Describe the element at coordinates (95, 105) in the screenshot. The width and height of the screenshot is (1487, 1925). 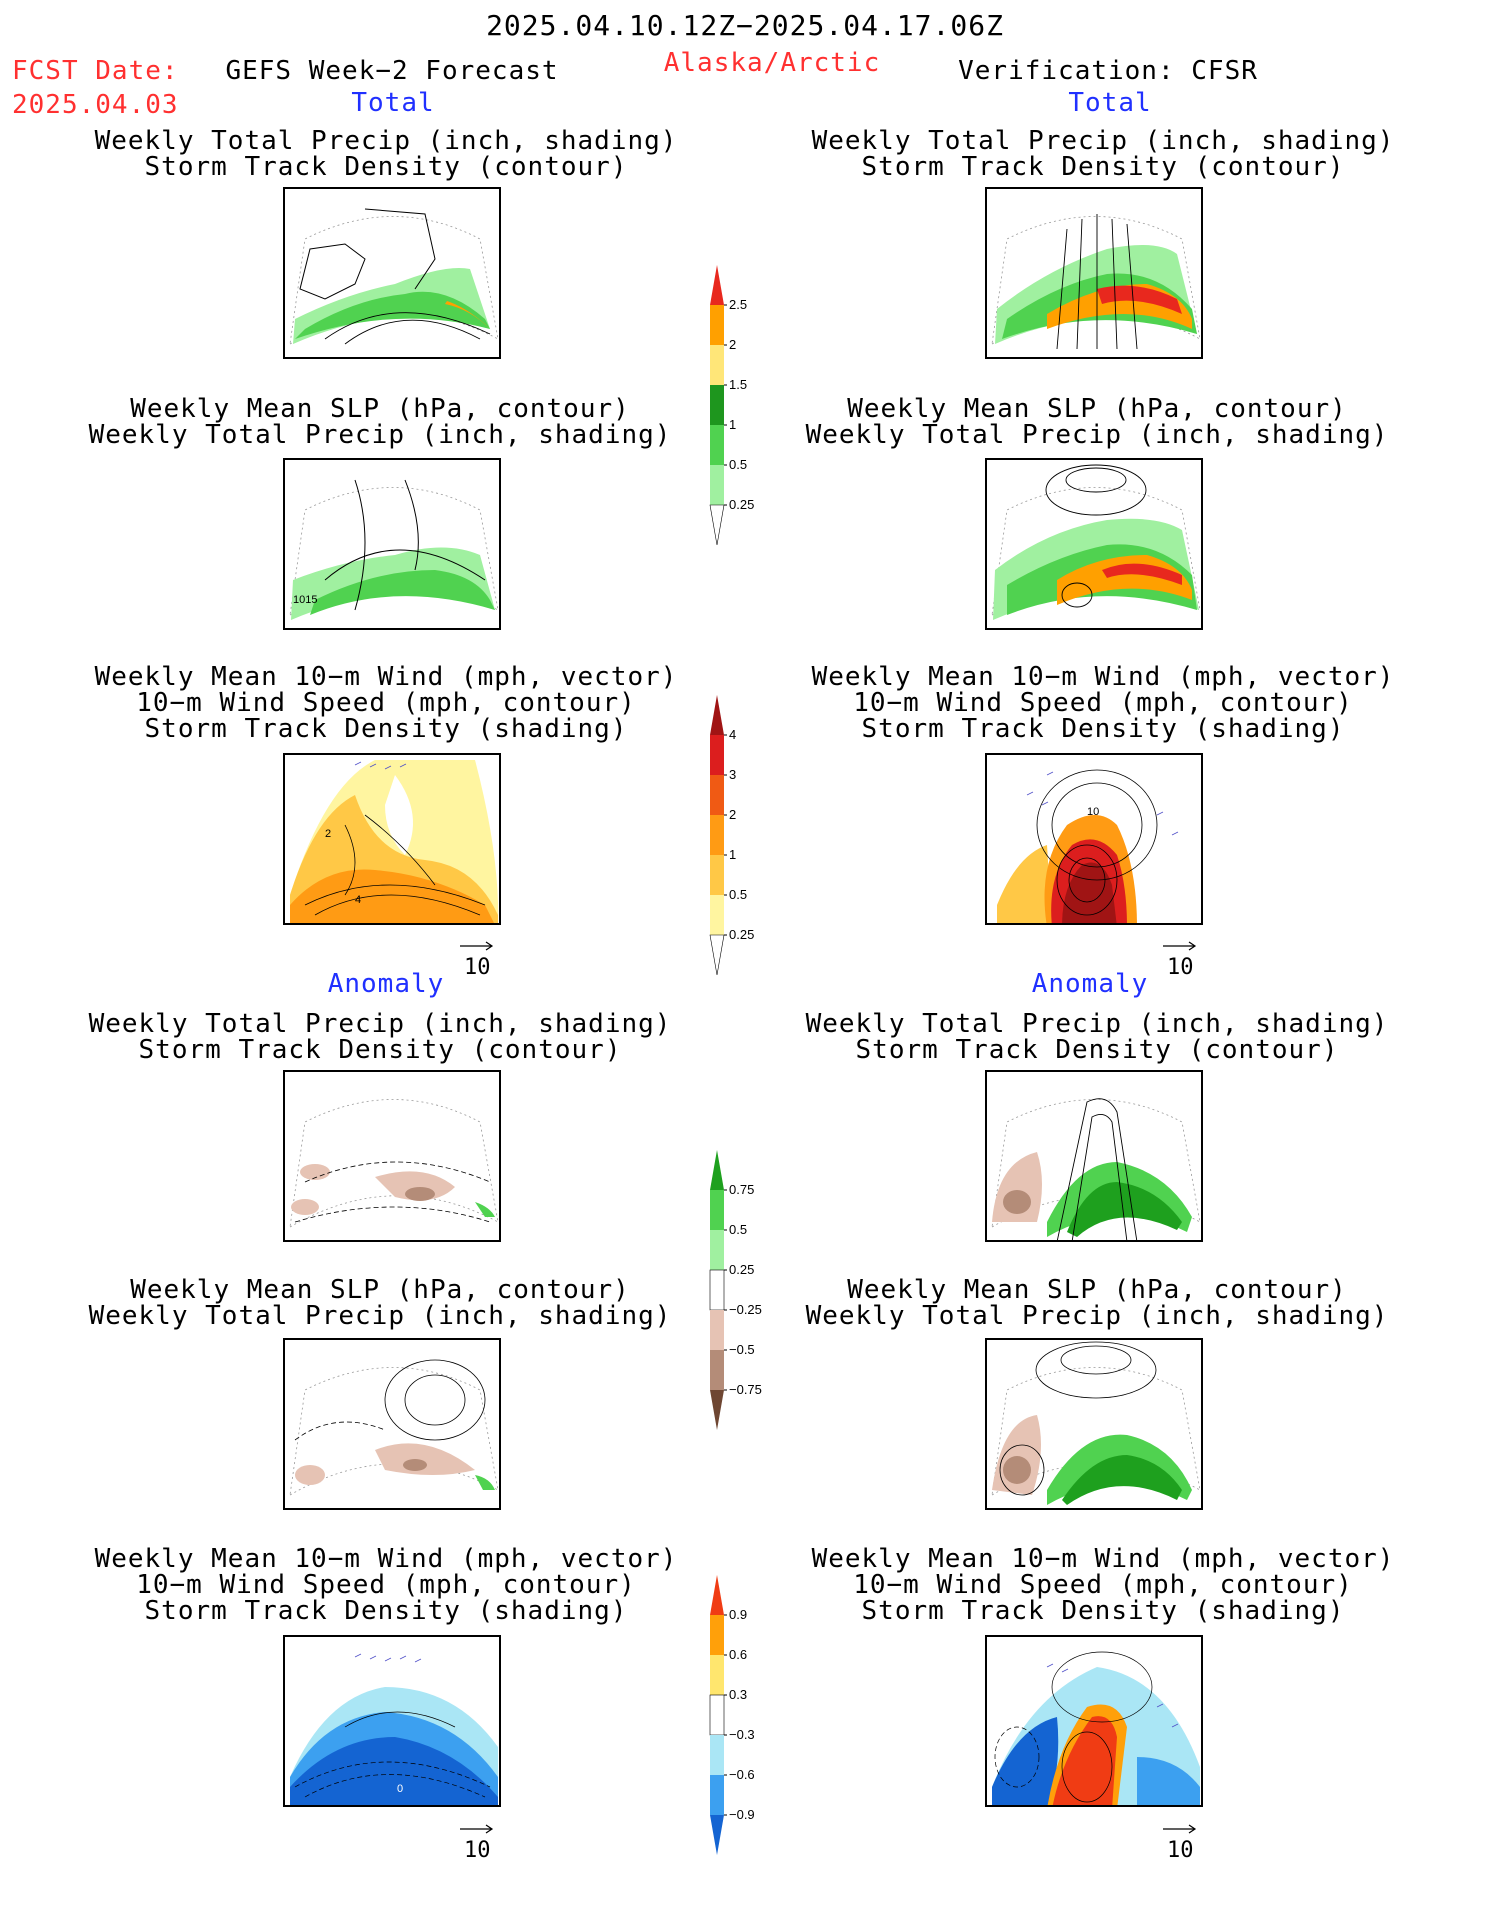
I see `fcst-date-value: 2025.04.03` at that location.